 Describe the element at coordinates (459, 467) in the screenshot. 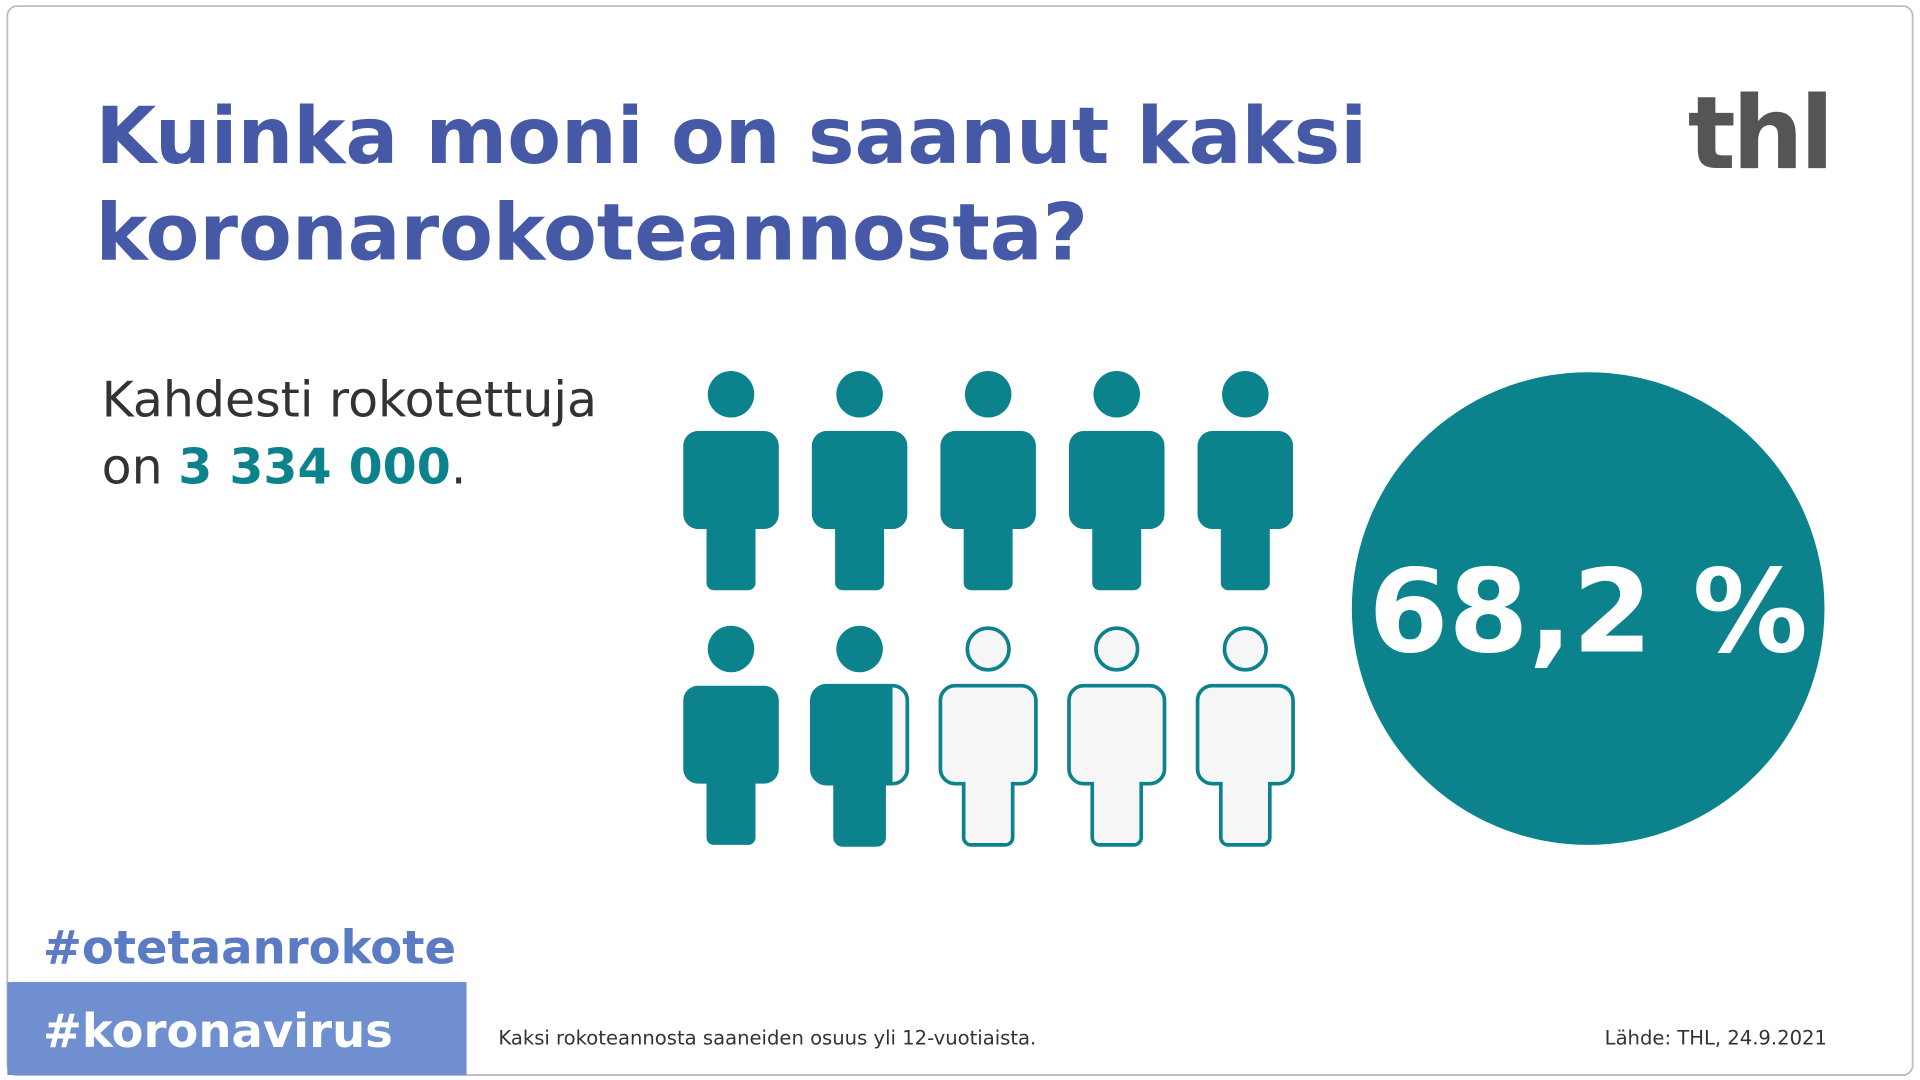

I see `subtitle-suffix: .` at that location.